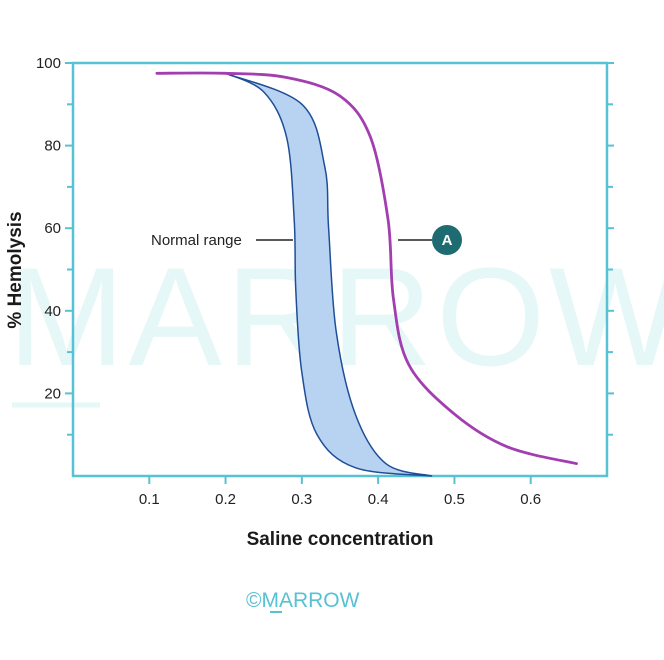 The image size is (664, 660). I want to click on x-tick-label: 0.2, so click(225, 499).